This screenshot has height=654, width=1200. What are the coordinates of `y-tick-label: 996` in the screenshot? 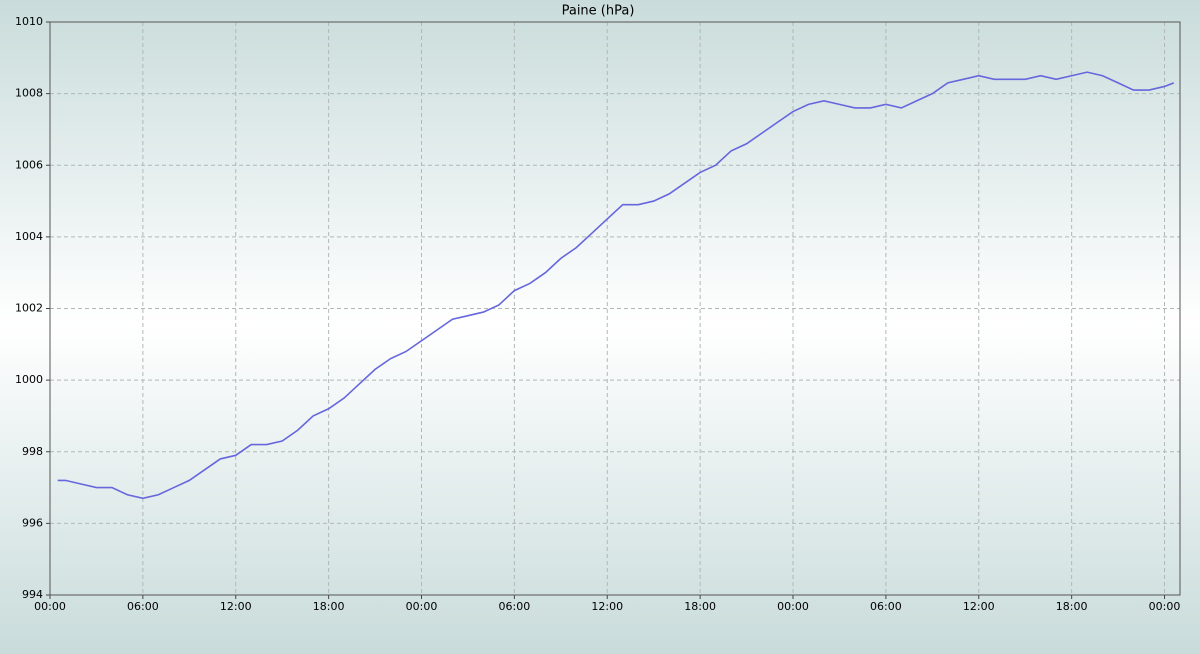 It's located at (32, 522).